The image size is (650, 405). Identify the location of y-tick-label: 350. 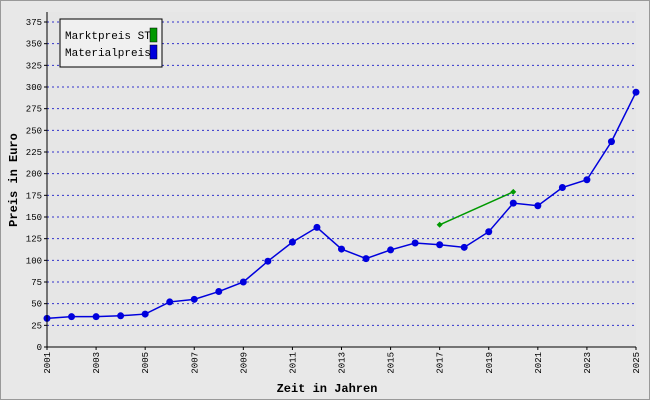
(34, 45).